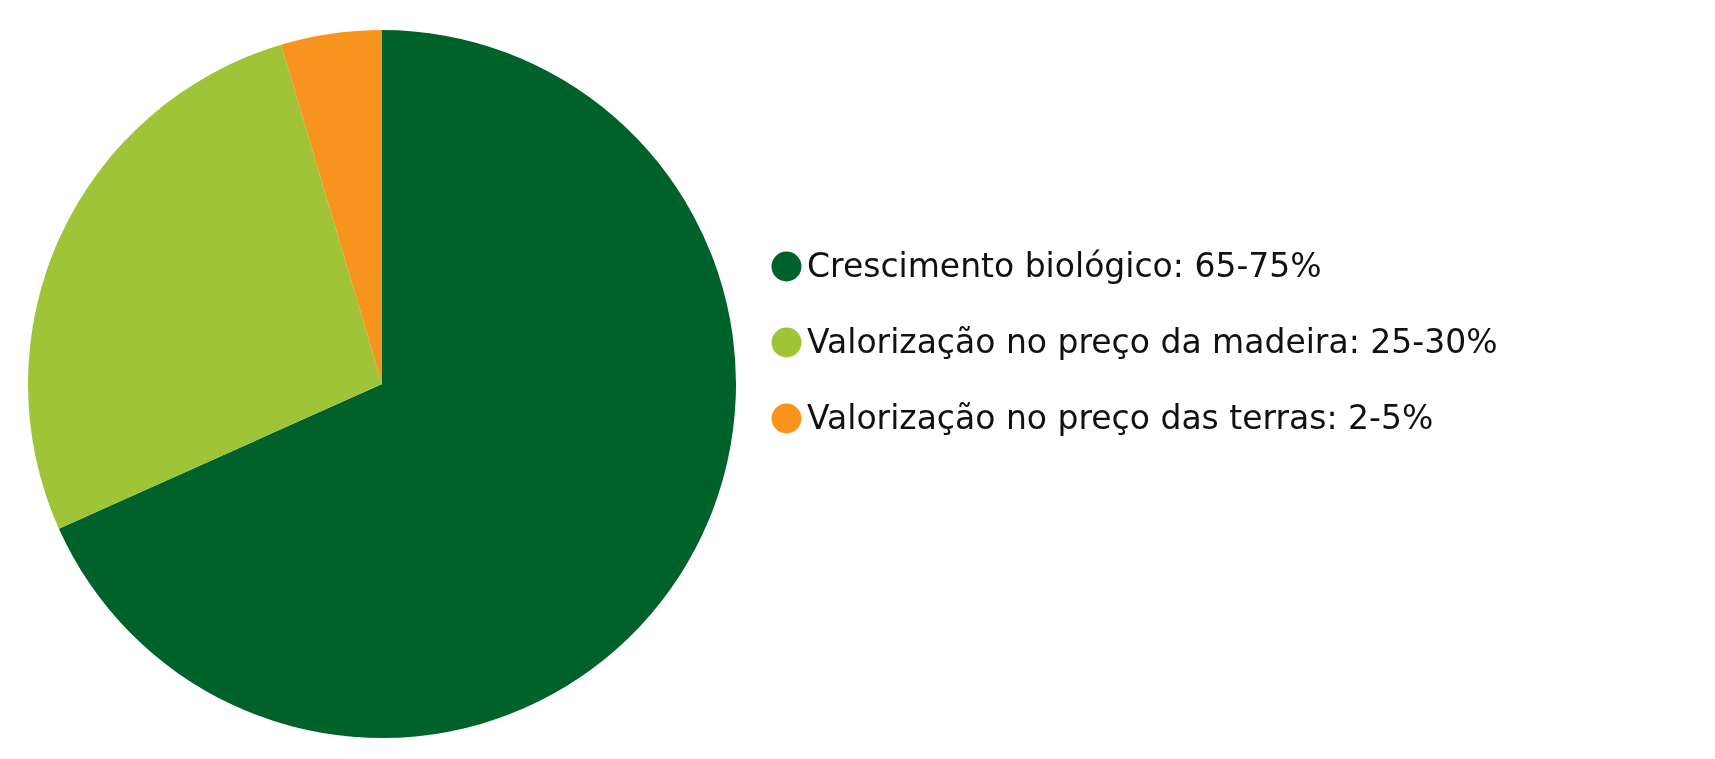 The height and width of the screenshot is (759, 1715). Describe the element at coordinates (1152, 341) in the screenshot. I see `legend-label: Valorização no preço da madeira: 25-30%` at that location.